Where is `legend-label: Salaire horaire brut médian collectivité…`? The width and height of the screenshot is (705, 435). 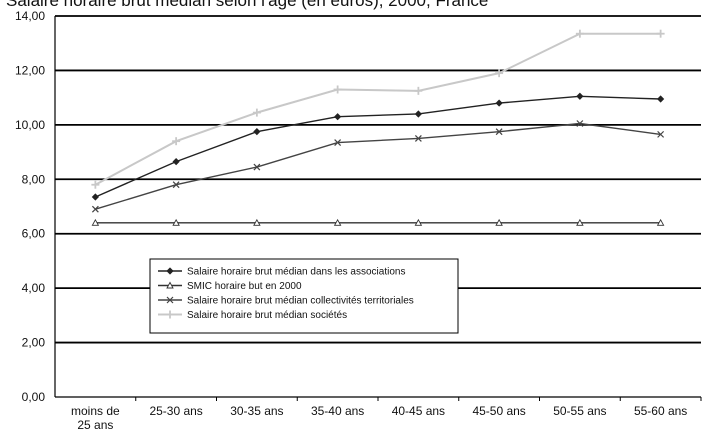
legend-label: Salaire horaire brut médian collectivité… is located at coordinates (300, 301).